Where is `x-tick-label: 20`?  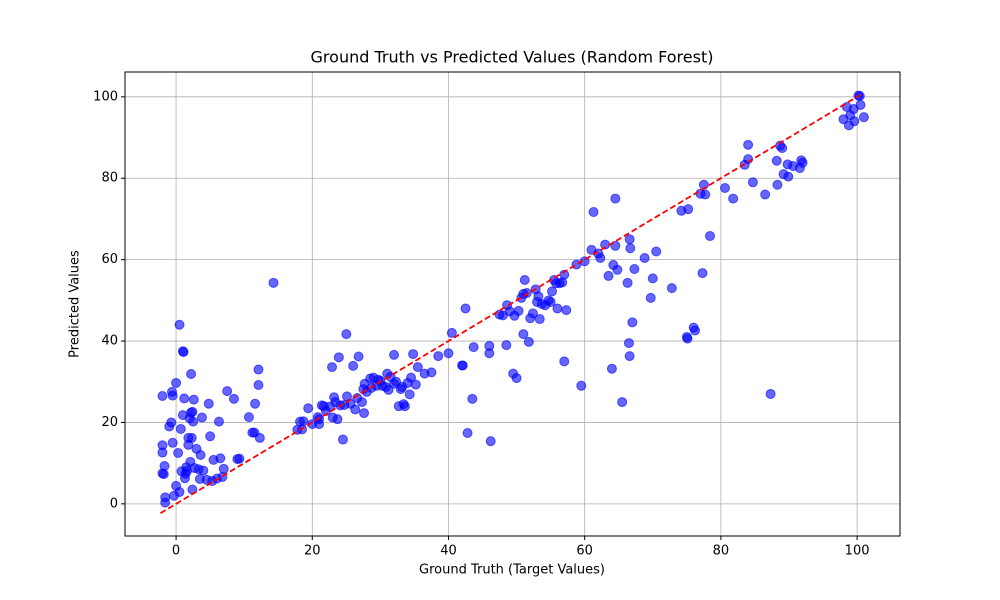
x-tick-label: 20 is located at coordinates (312, 551).